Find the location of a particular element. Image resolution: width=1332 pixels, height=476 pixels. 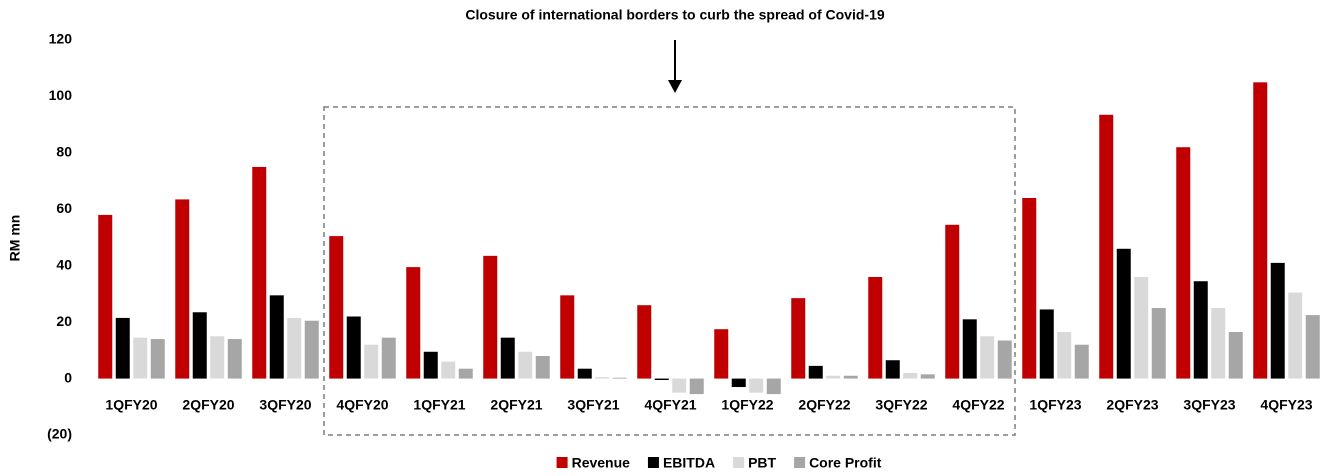

x-tick-label: 1QFY20 is located at coordinates (131, 405).